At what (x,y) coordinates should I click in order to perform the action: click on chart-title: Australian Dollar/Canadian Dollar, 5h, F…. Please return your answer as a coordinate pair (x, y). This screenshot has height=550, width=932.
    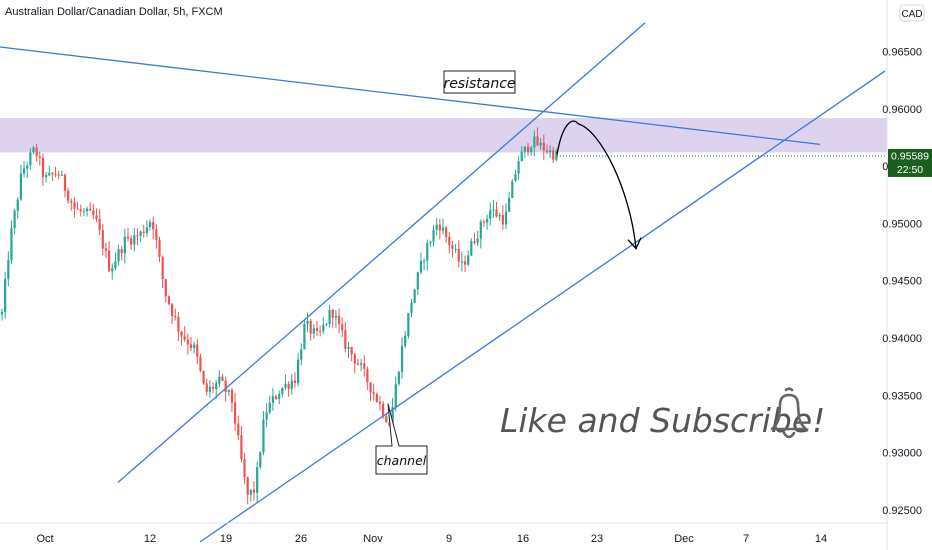
    Looking at the image, I should click on (114, 12).